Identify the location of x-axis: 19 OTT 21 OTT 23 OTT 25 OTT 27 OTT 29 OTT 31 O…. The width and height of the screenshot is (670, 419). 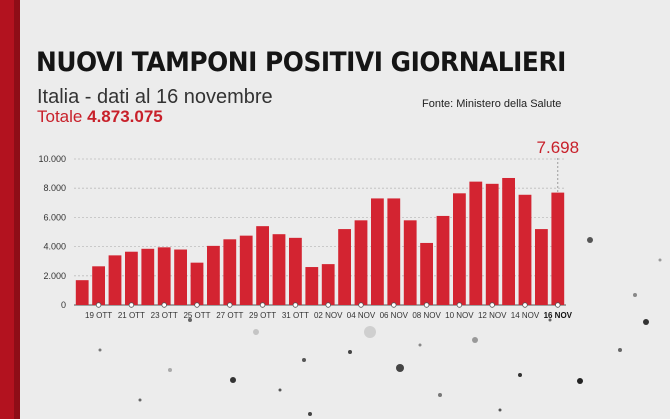
(329, 311).